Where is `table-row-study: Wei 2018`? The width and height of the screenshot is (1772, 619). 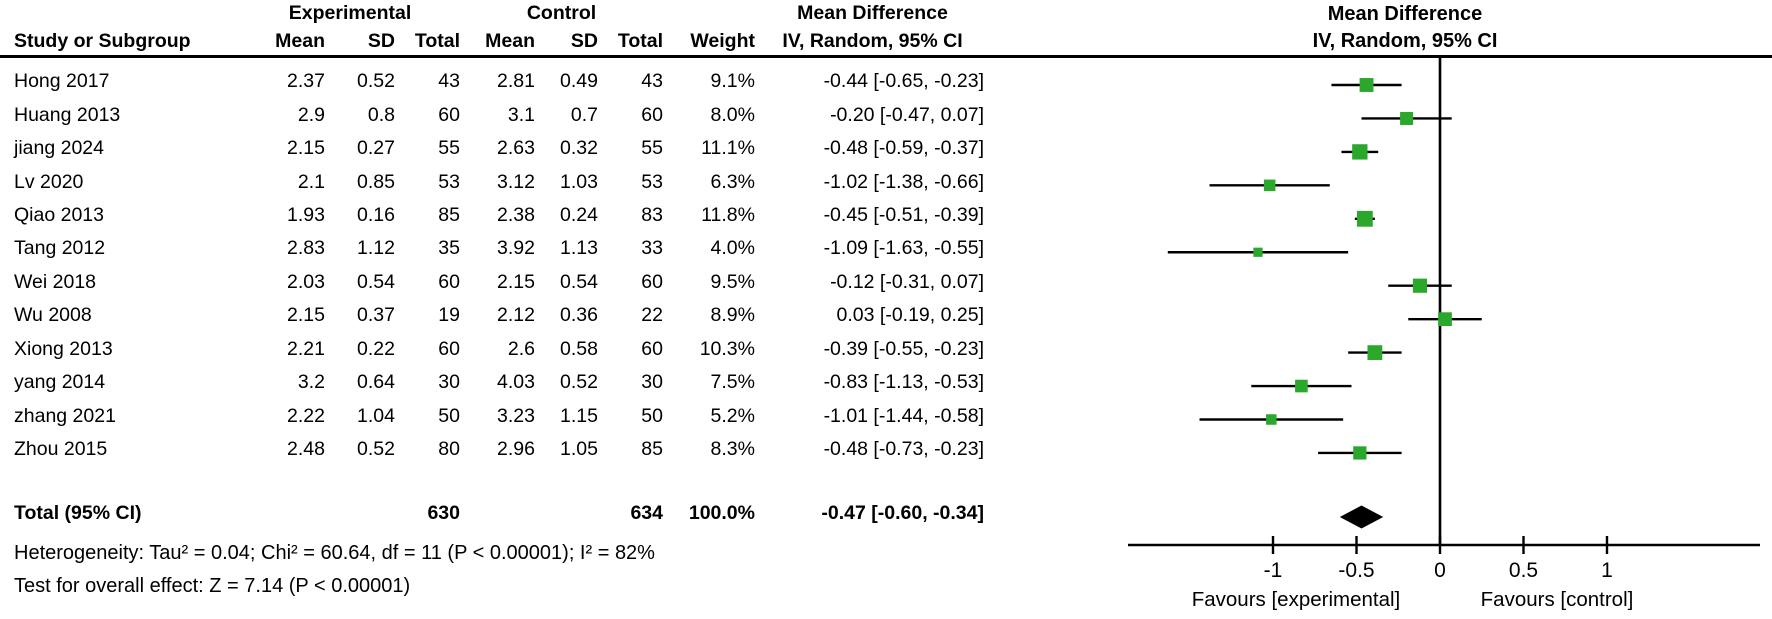
table-row-study: Wei 2018 is located at coordinates (55, 281).